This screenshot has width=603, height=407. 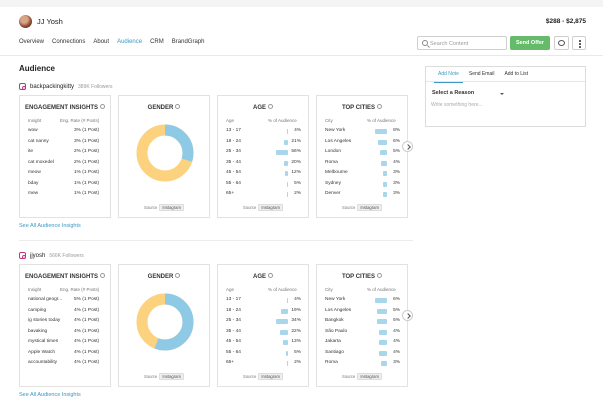 I want to click on instagram-icon, so click(x=22, y=255).